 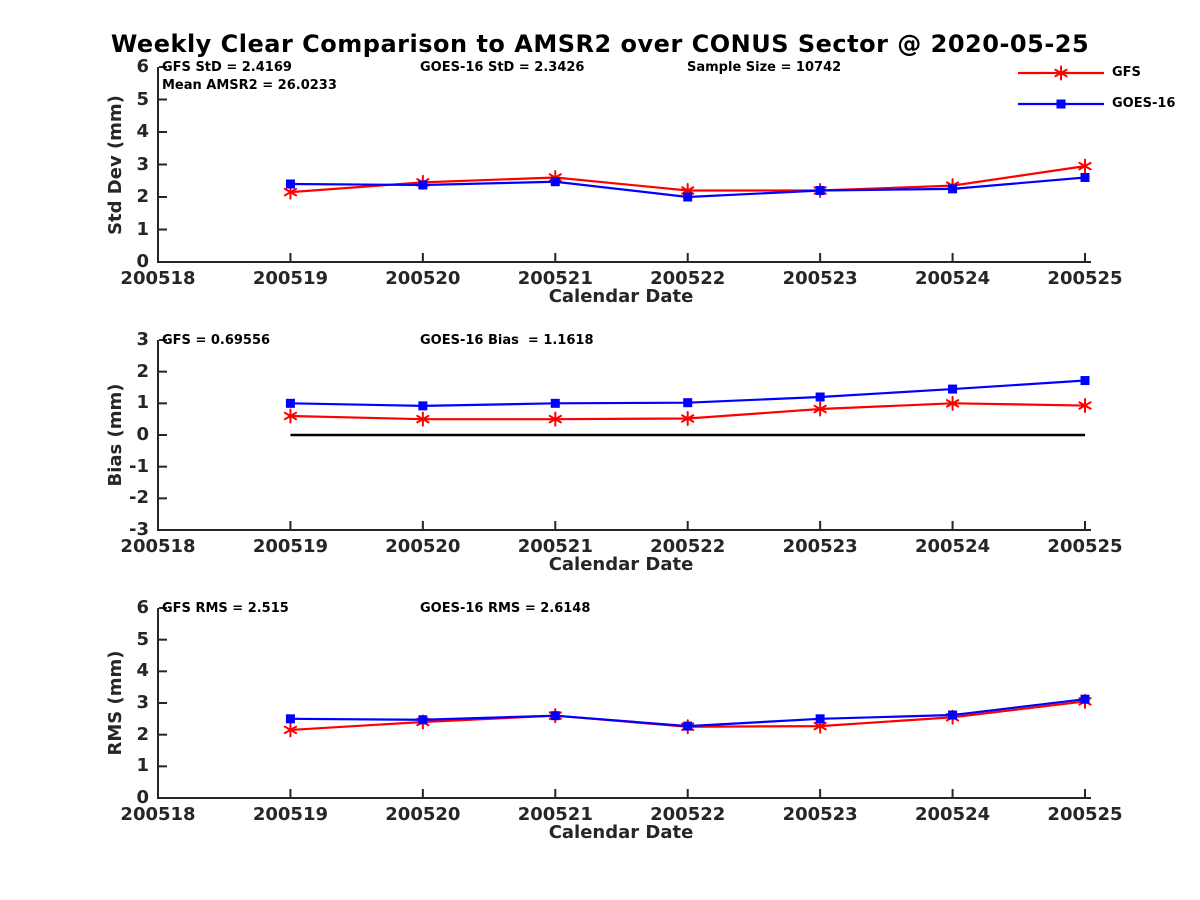 I want to click on annotation-sample-size: Sample Size = 10742, so click(x=764, y=67).